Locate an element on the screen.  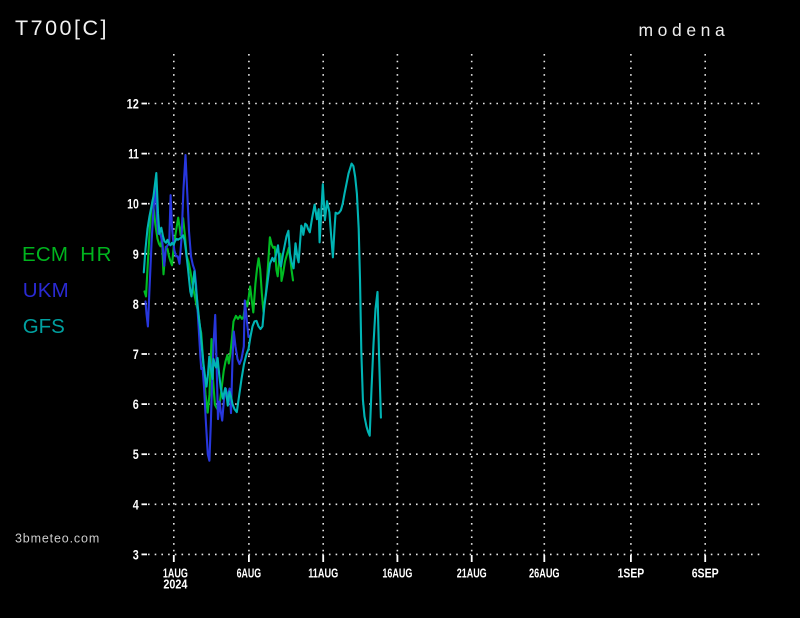
svg-text: 7 is located at coordinates (136, 354).